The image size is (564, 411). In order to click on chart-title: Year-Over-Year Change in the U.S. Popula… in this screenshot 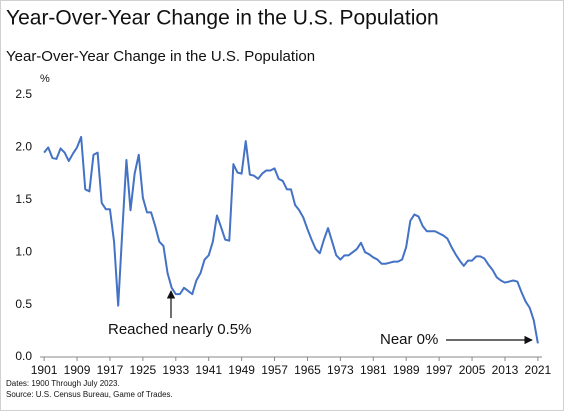, I will do `click(222, 18)`.